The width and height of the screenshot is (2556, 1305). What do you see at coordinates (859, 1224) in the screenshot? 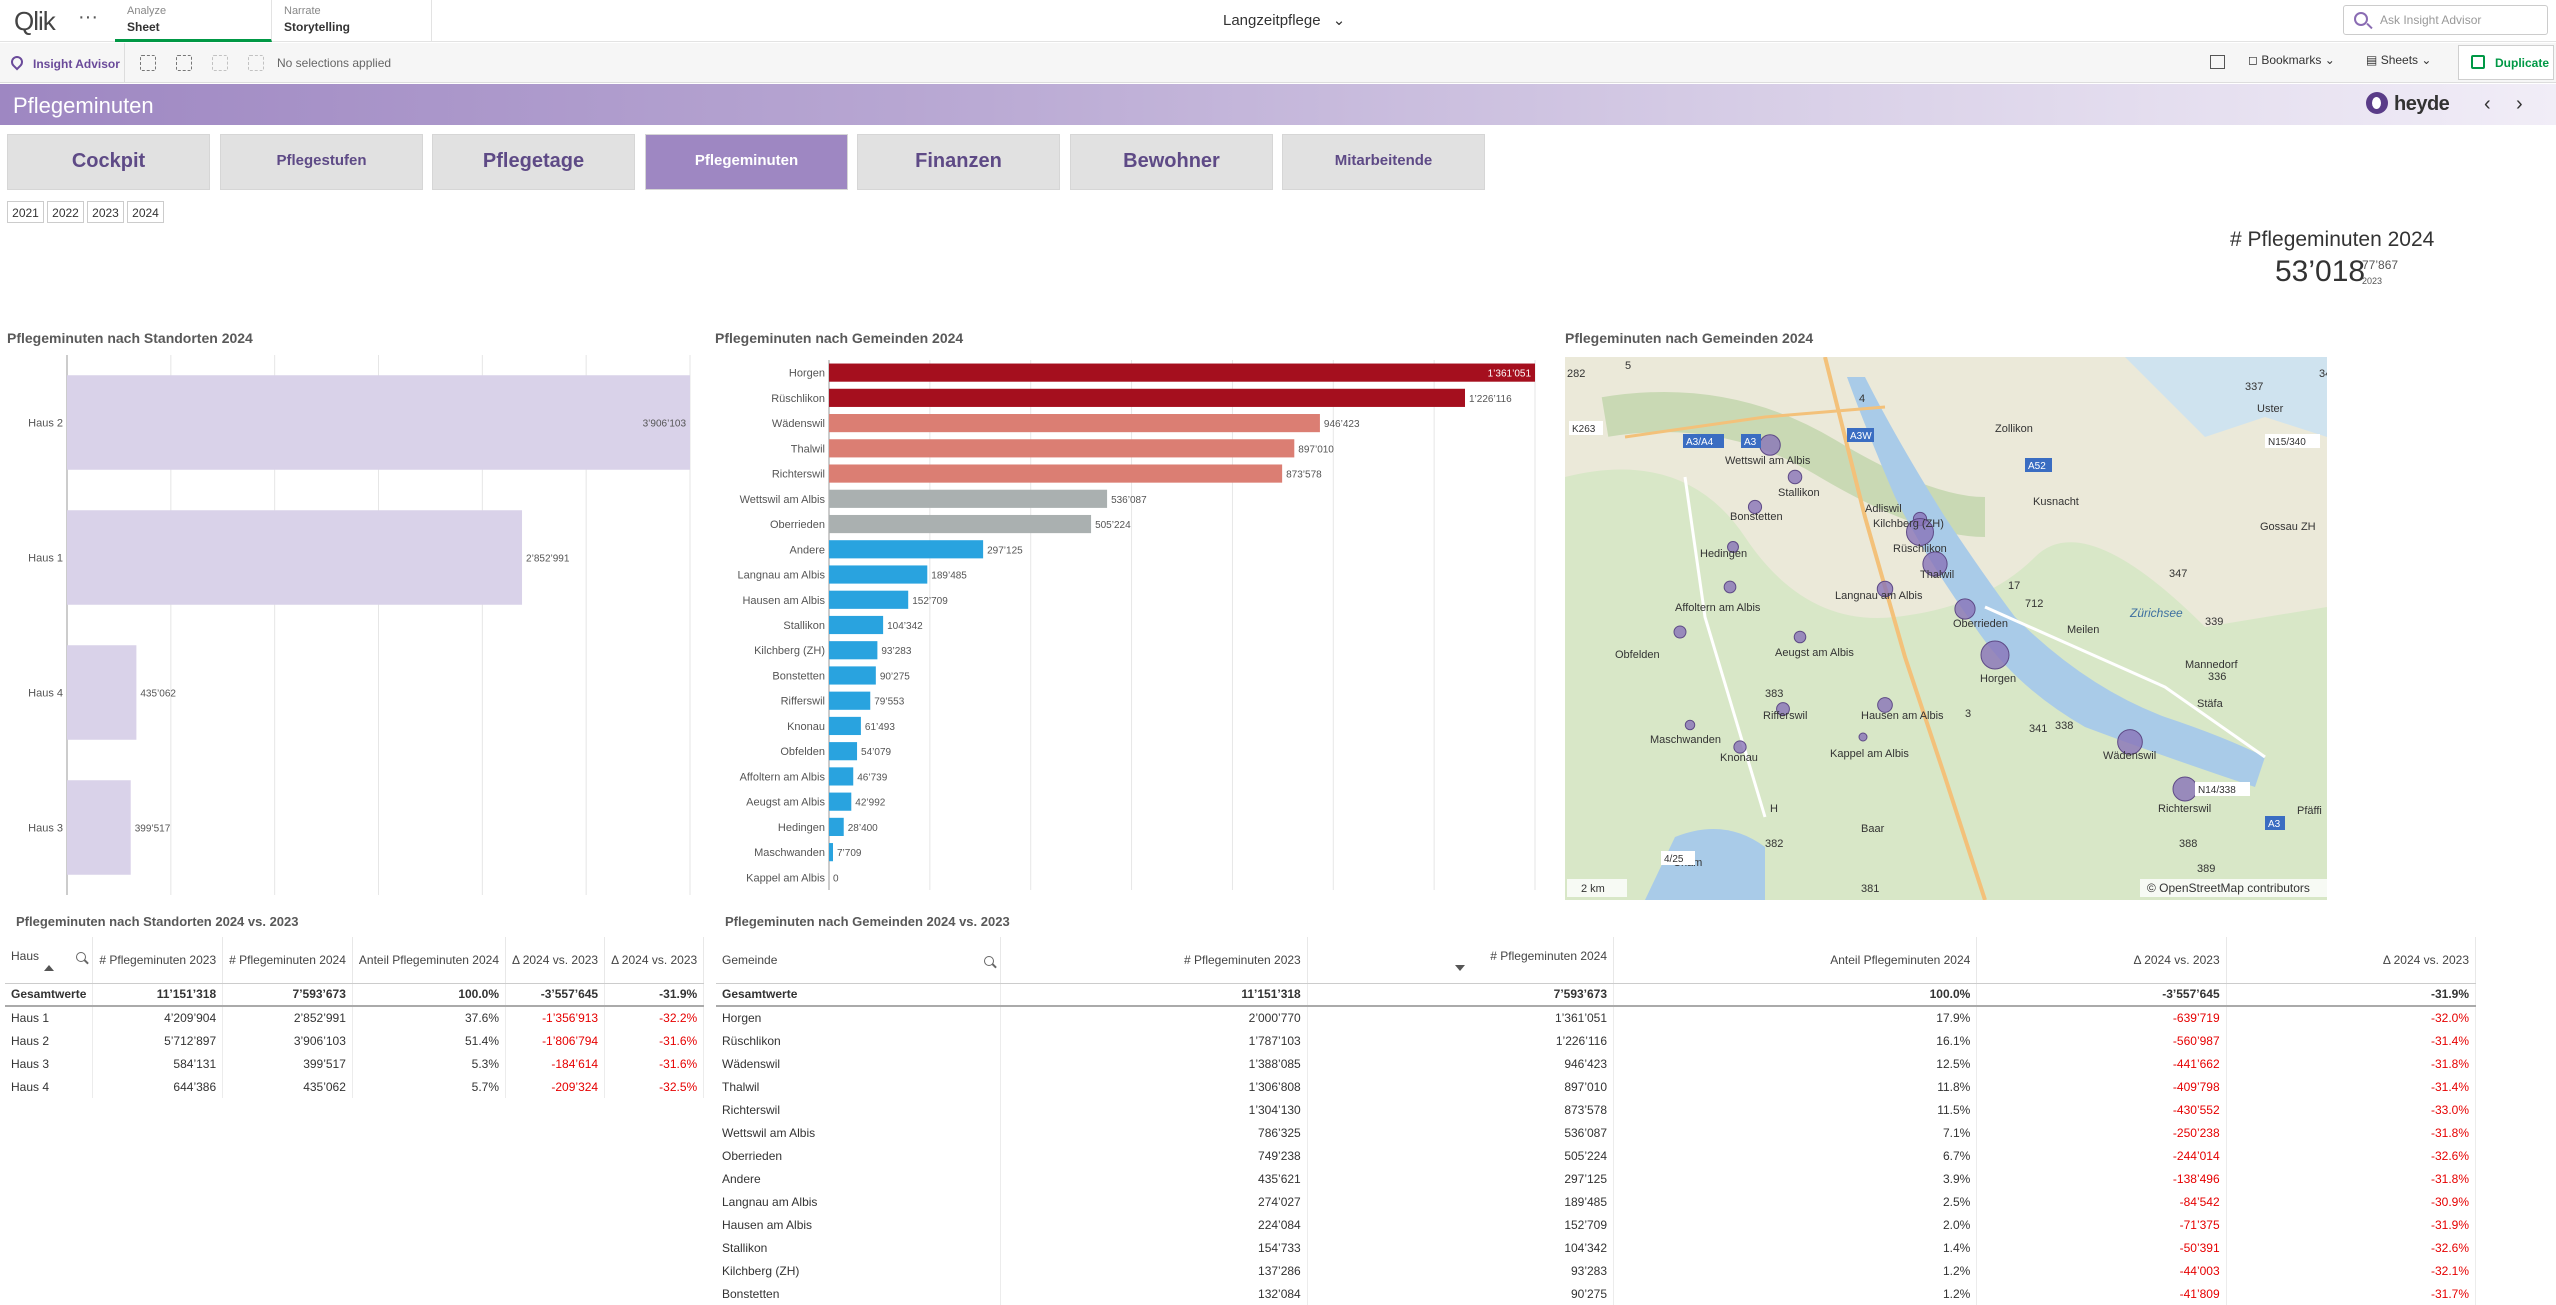
I see `table-cell: Hausen am Albis` at bounding box center [859, 1224].